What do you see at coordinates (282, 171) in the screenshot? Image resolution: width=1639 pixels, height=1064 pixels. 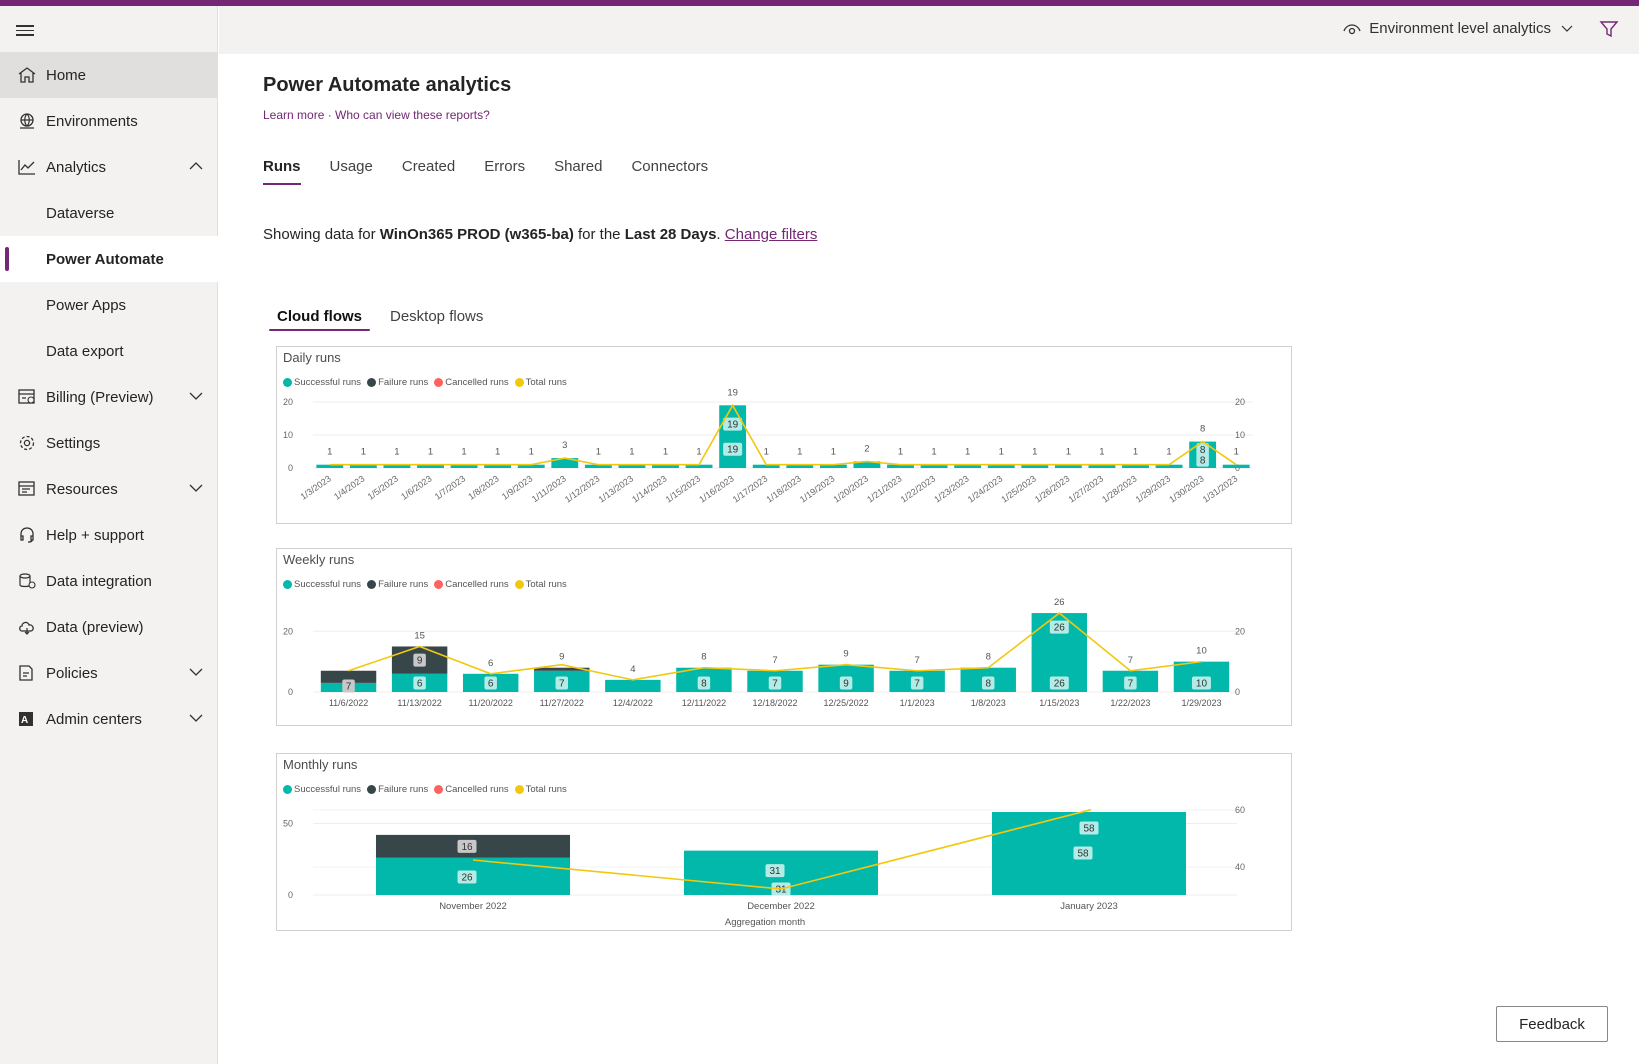 I see `tab-runs: Runs` at bounding box center [282, 171].